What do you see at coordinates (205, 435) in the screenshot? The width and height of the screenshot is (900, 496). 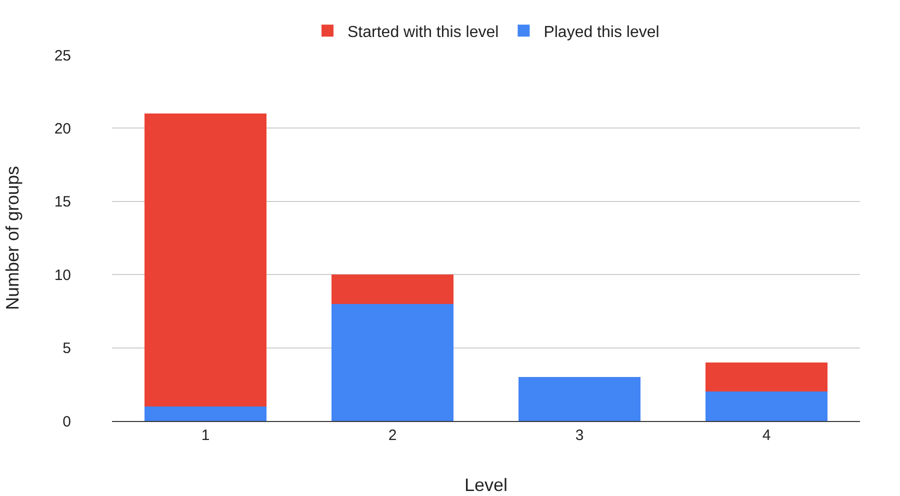 I see `x-tick-label: 1` at bounding box center [205, 435].